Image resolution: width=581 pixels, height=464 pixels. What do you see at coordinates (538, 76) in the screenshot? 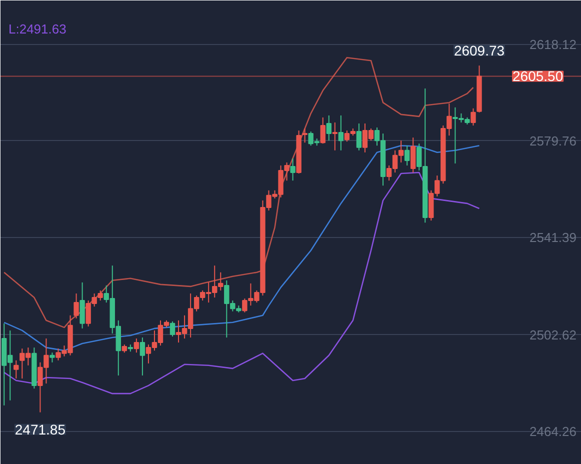
I see `ref-line-label: 2605.50` at bounding box center [538, 76].